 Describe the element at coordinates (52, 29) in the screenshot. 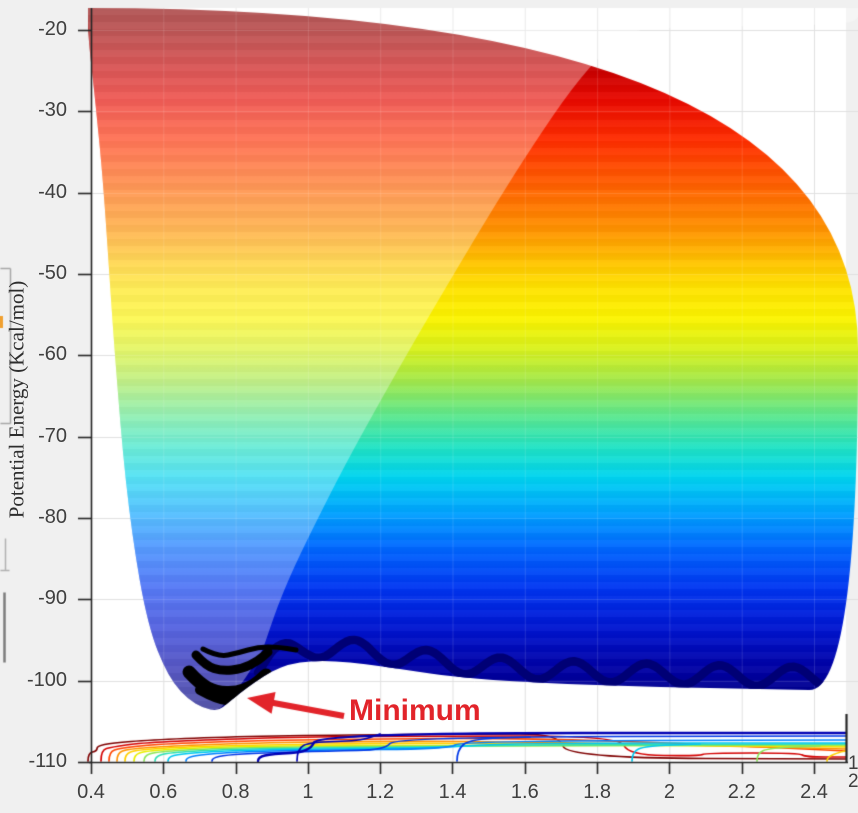

I see `y-tick-label: -20` at that location.